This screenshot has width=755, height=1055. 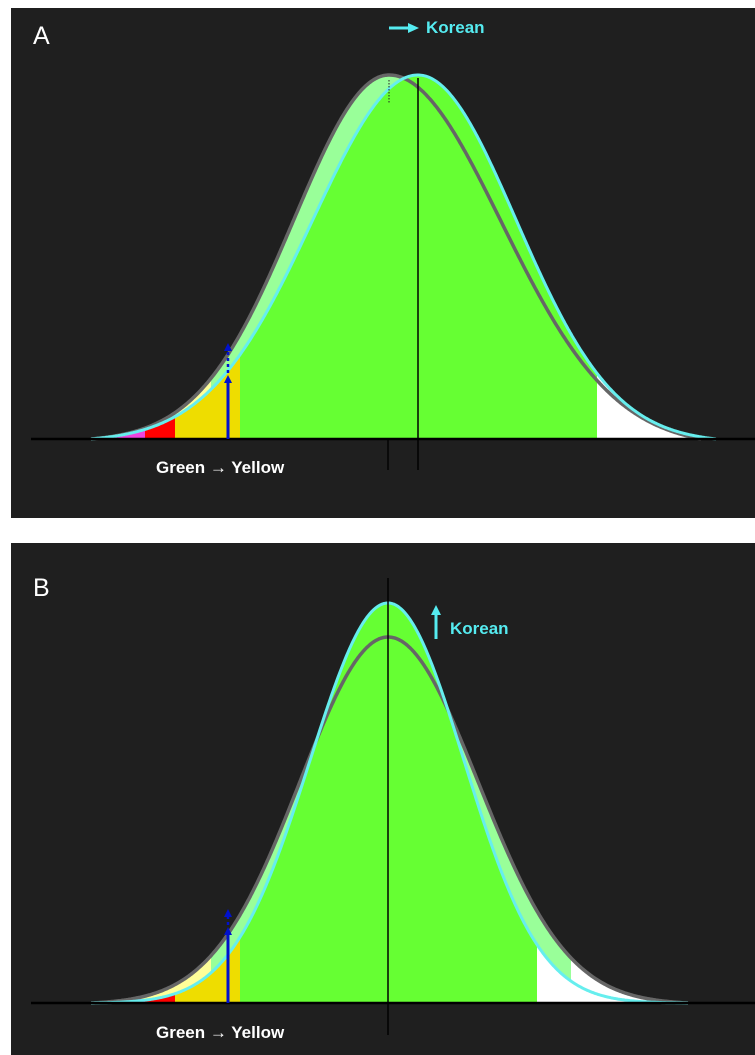 I want to click on panel-label: B, so click(x=41, y=588).